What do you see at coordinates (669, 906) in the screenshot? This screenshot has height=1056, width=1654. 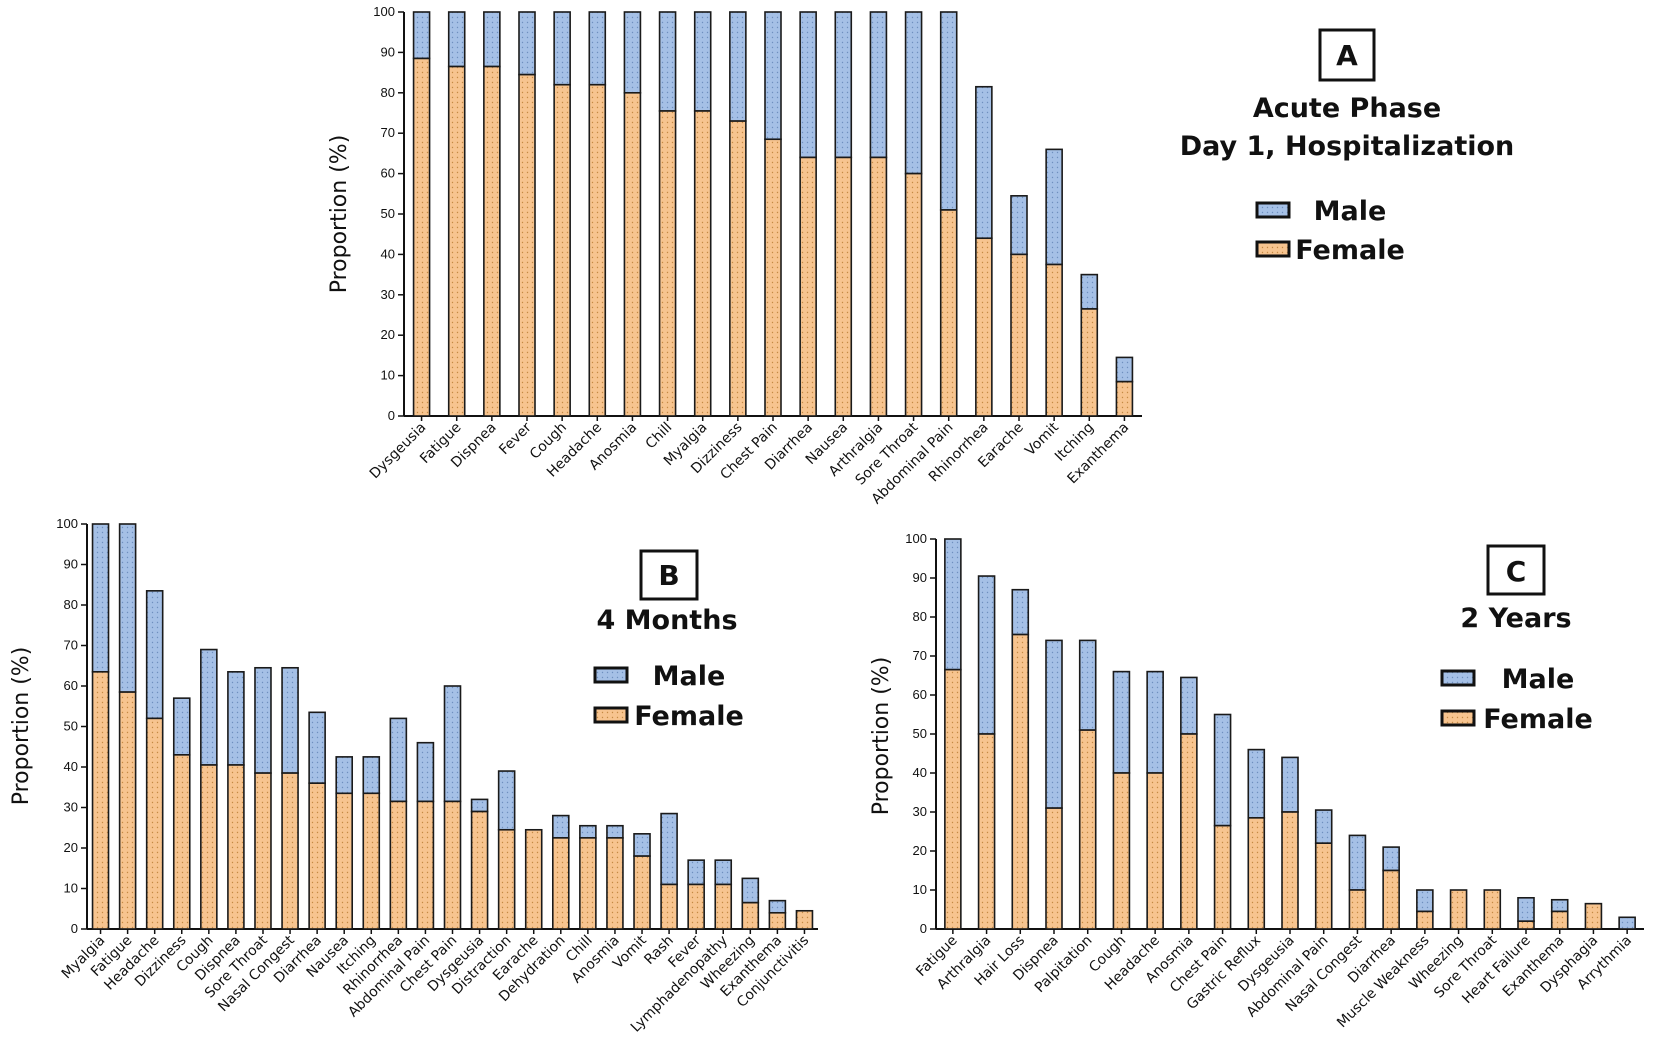 I see `bar-female-rash` at bounding box center [669, 906].